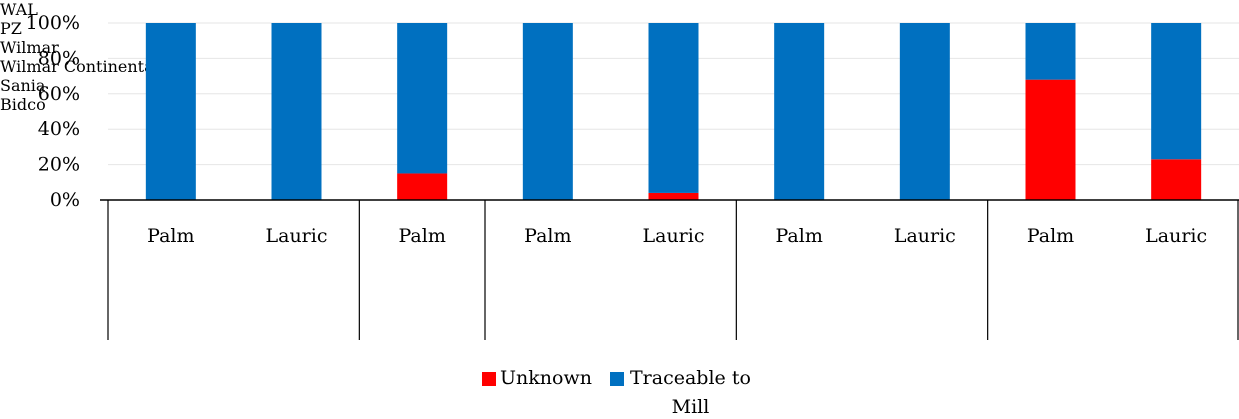 The height and width of the screenshot is (419, 1239). I want to click on y-tick-label: 40%, so click(59, 129).